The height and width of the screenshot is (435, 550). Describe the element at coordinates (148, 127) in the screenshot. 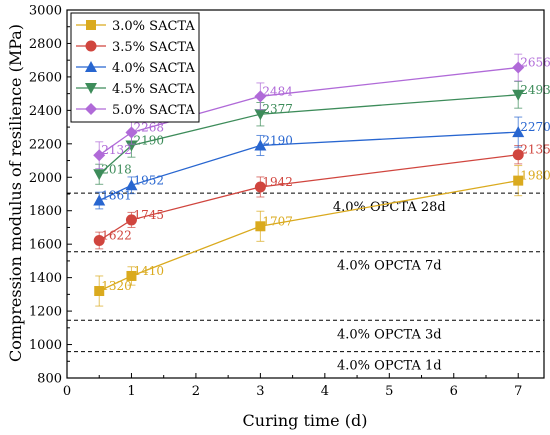

I see `data-label: 2268` at that location.